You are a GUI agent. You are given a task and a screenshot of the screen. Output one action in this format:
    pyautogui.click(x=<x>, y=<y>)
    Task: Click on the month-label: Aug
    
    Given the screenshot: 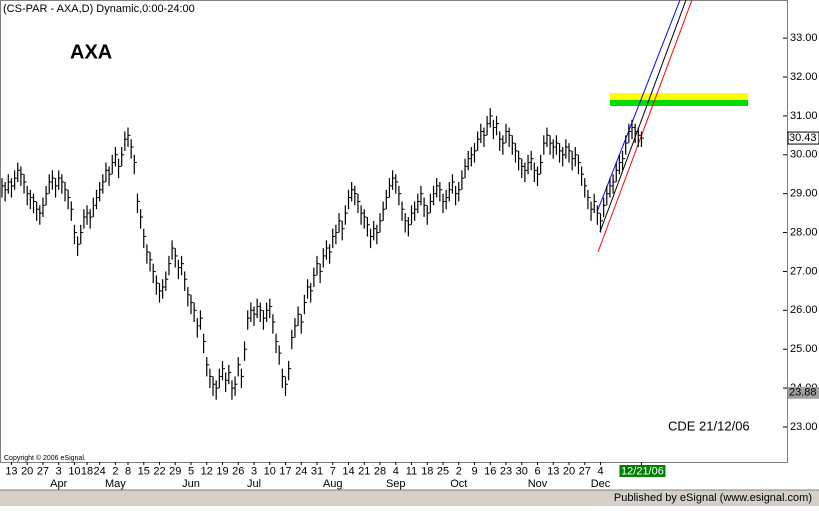 What is the action you would take?
    pyautogui.click(x=333, y=484)
    